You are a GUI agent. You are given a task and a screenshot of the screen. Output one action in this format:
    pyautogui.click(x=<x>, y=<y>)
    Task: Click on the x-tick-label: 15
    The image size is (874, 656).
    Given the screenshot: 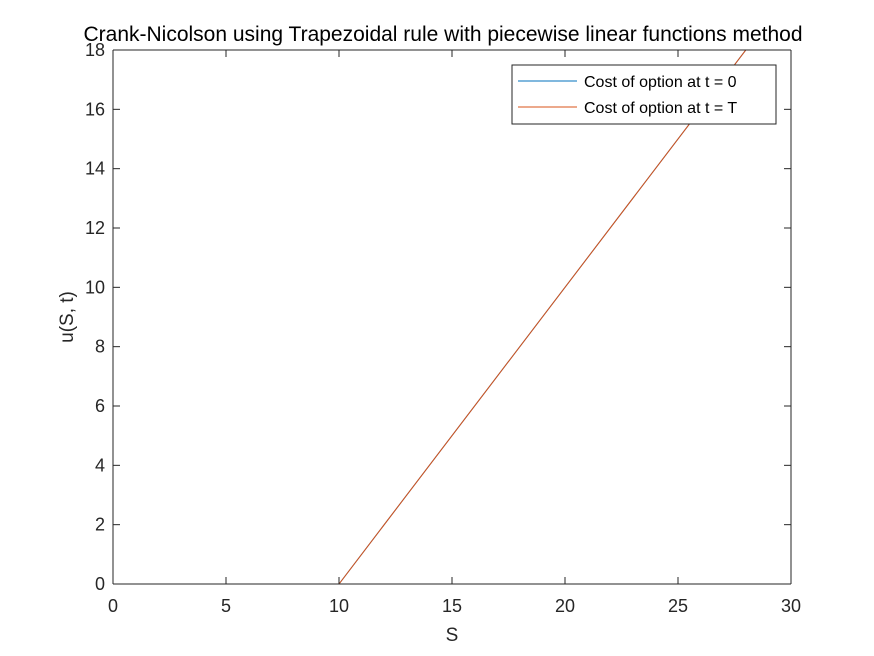 What is the action you would take?
    pyautogui.click(x=452, y=606)
    